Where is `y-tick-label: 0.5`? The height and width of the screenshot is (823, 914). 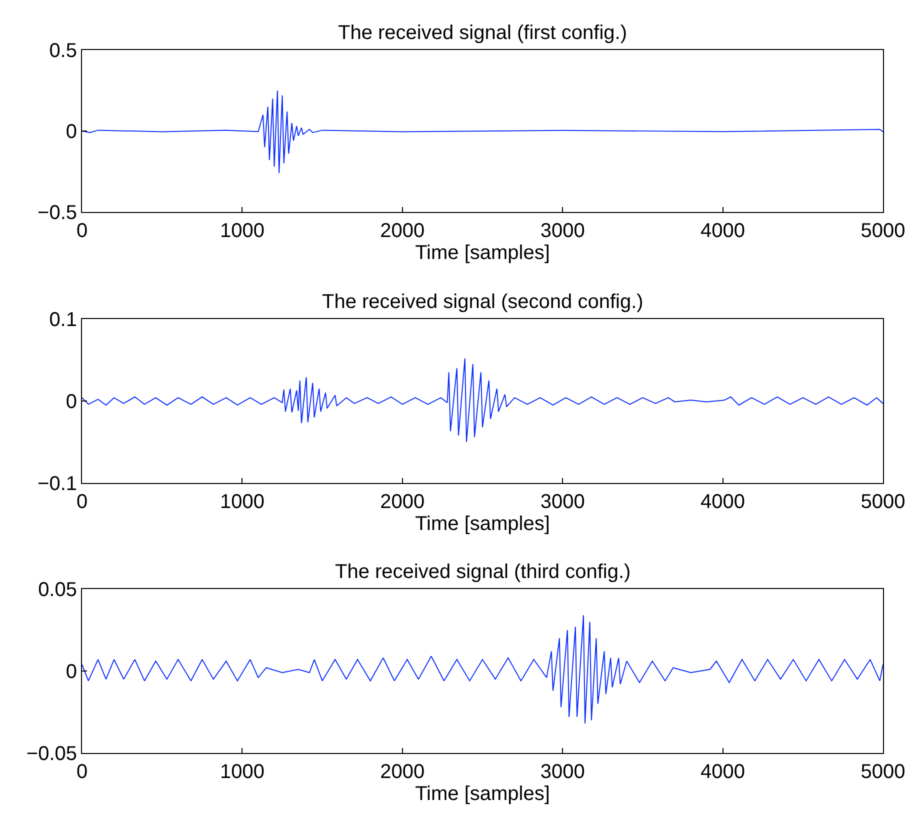
y-tick-label: 0.5 is located at coordinates (63, 51).